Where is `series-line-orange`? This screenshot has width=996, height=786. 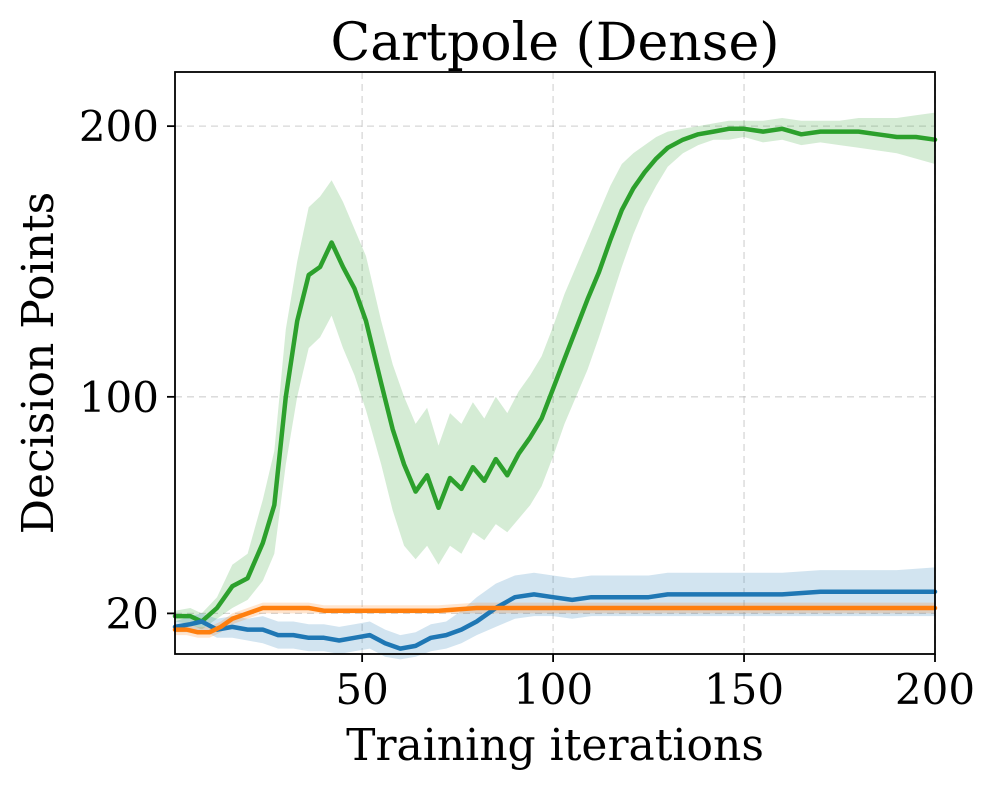 series-line-orange is located at coordinates (555, 620).